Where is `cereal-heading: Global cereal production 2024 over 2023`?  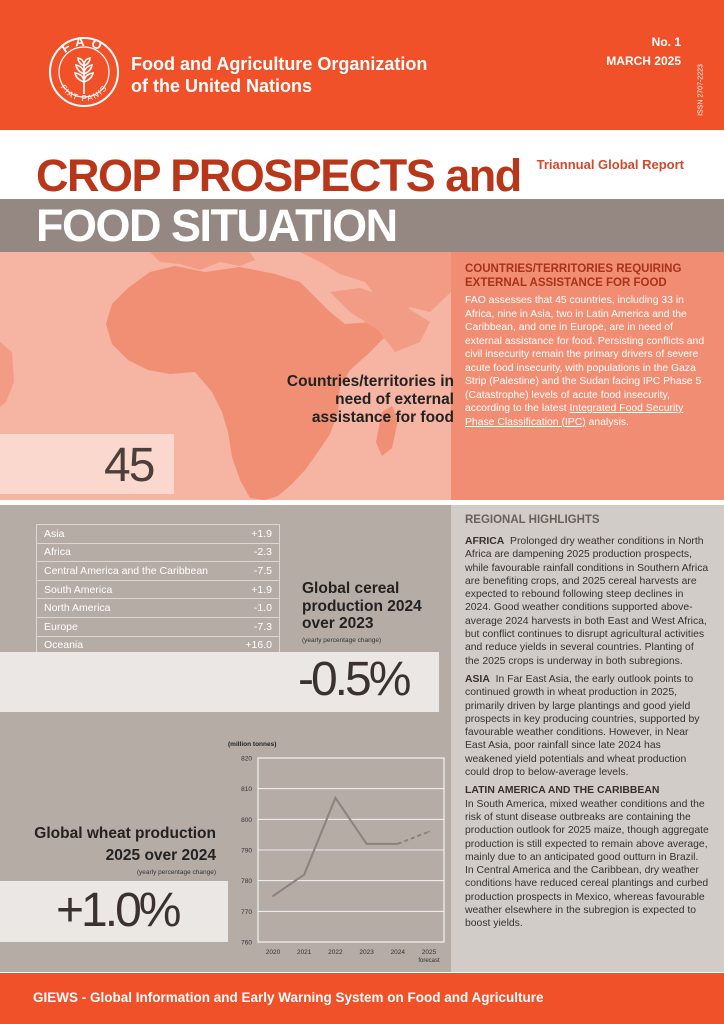
cereal-heading: Global cereal production 2024 over 2023 is located at coordinates (362, 606).